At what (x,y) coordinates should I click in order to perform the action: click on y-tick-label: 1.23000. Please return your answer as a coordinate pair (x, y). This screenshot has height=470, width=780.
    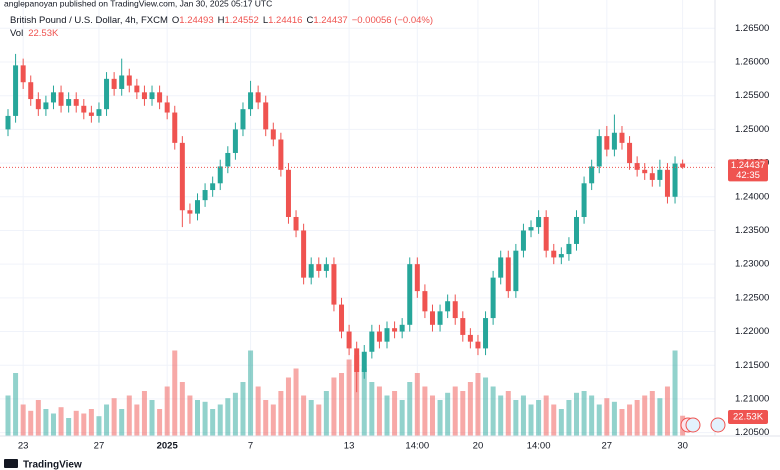
    Looking at the image, I should click on (752, 264).